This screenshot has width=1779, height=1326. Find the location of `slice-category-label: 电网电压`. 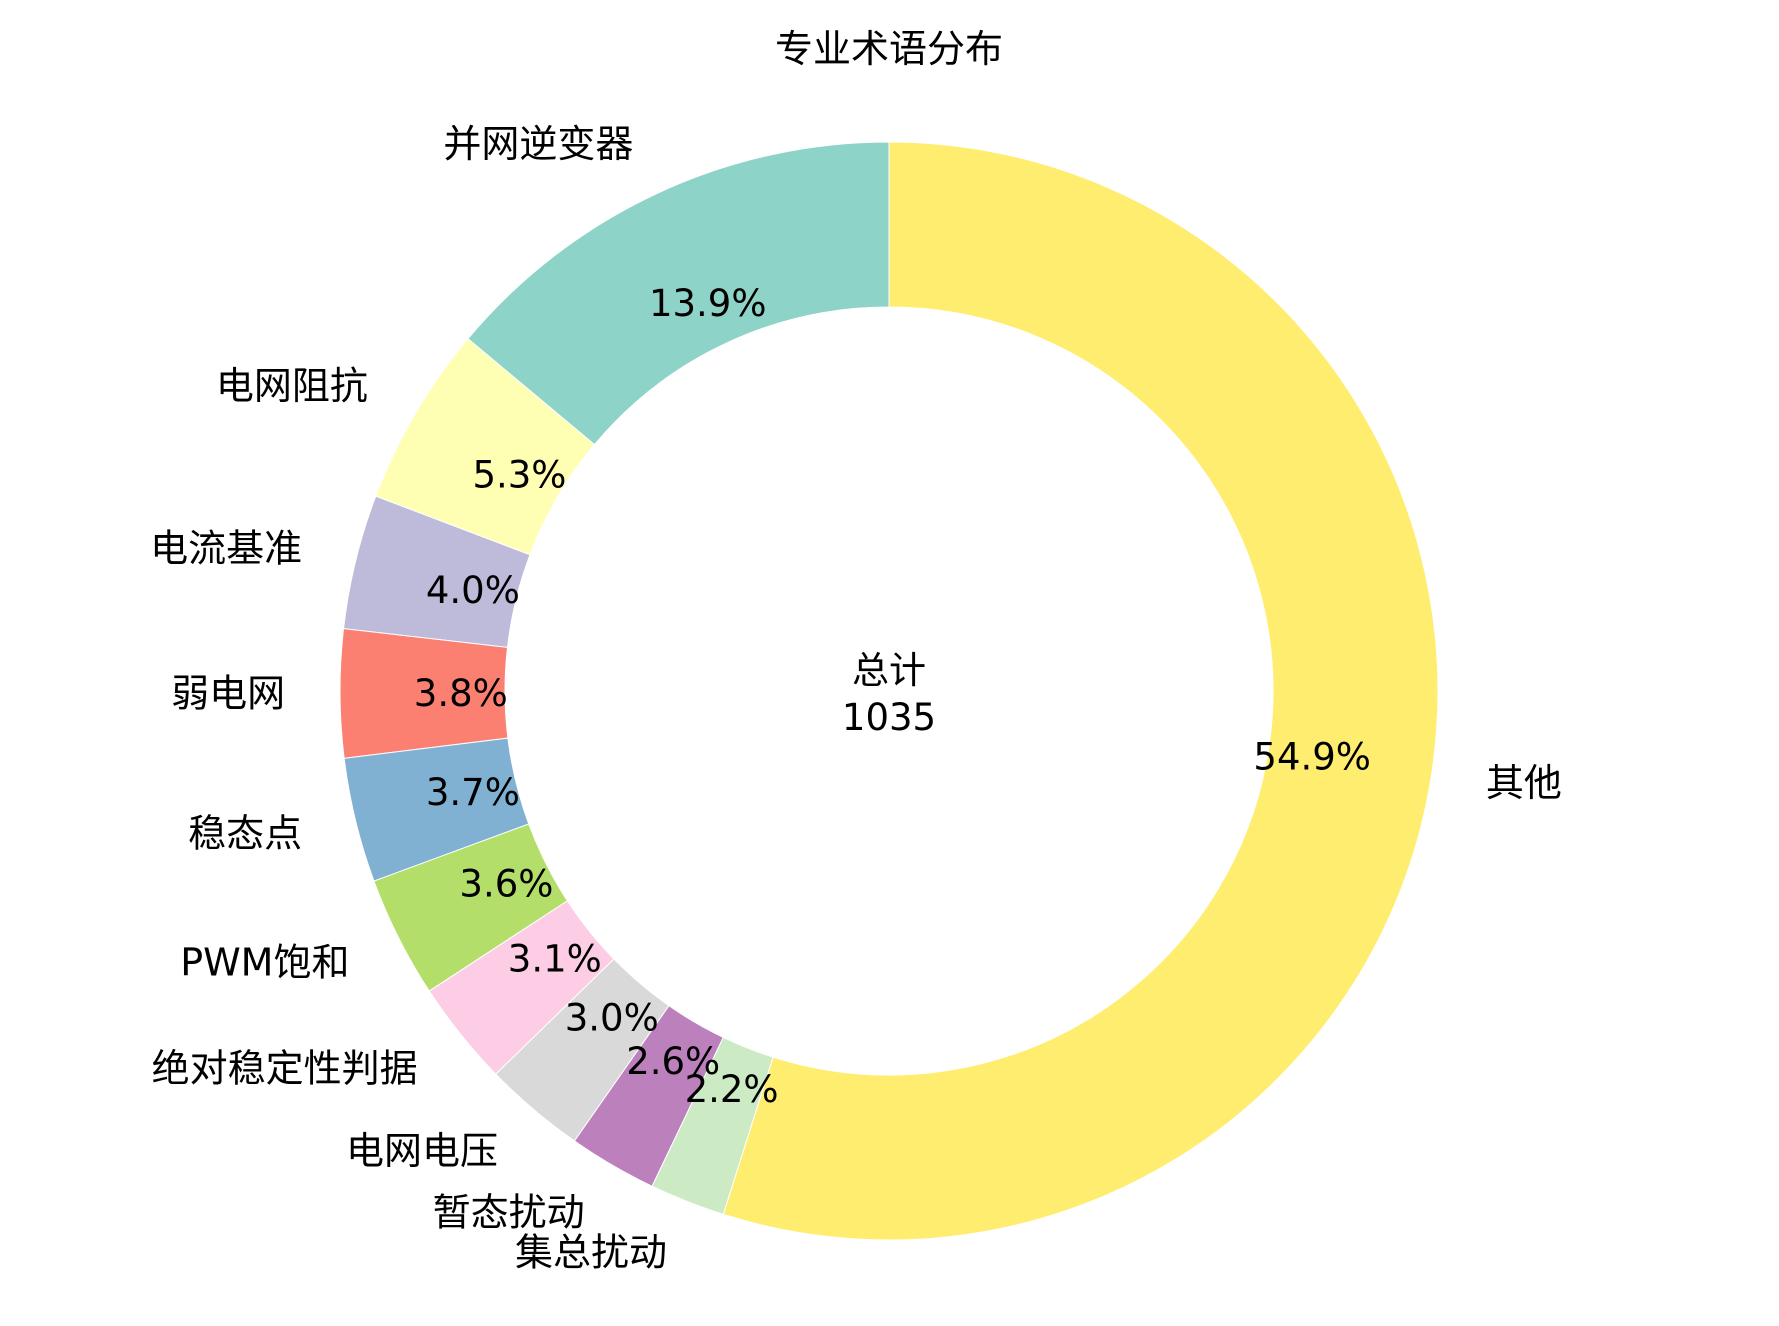

slice-category-label: 电网电压 is located at coordinates (422, 1151).